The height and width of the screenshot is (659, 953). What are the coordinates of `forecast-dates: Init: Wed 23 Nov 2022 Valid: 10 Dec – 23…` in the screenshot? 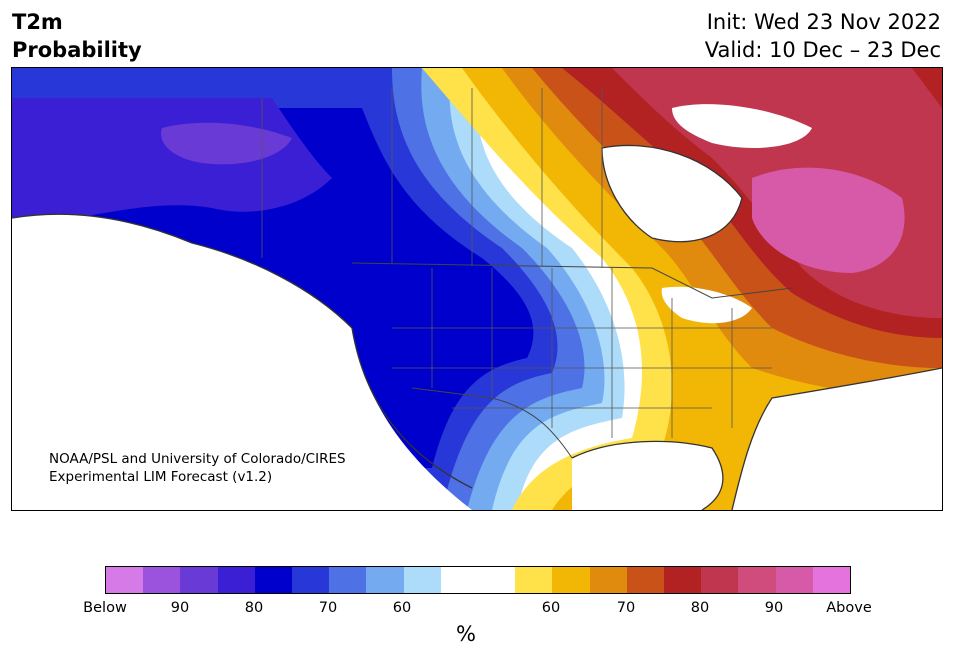 It's located at (823, 36).